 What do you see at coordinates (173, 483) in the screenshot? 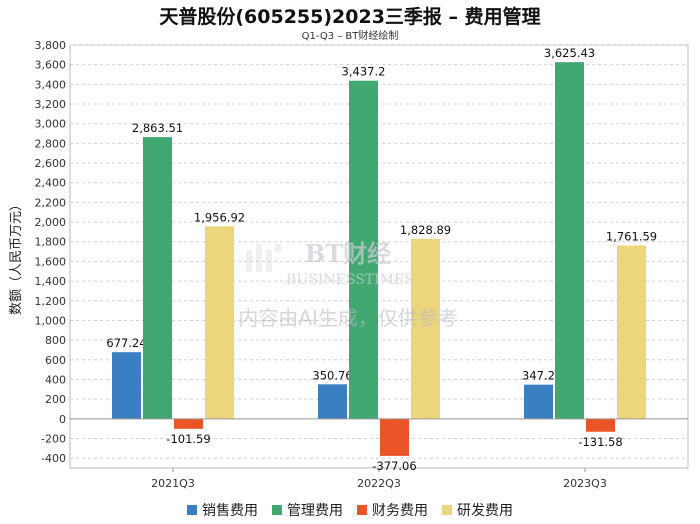
I see `x-tick-label: 2021Q3` at bounding box center [173, 483].